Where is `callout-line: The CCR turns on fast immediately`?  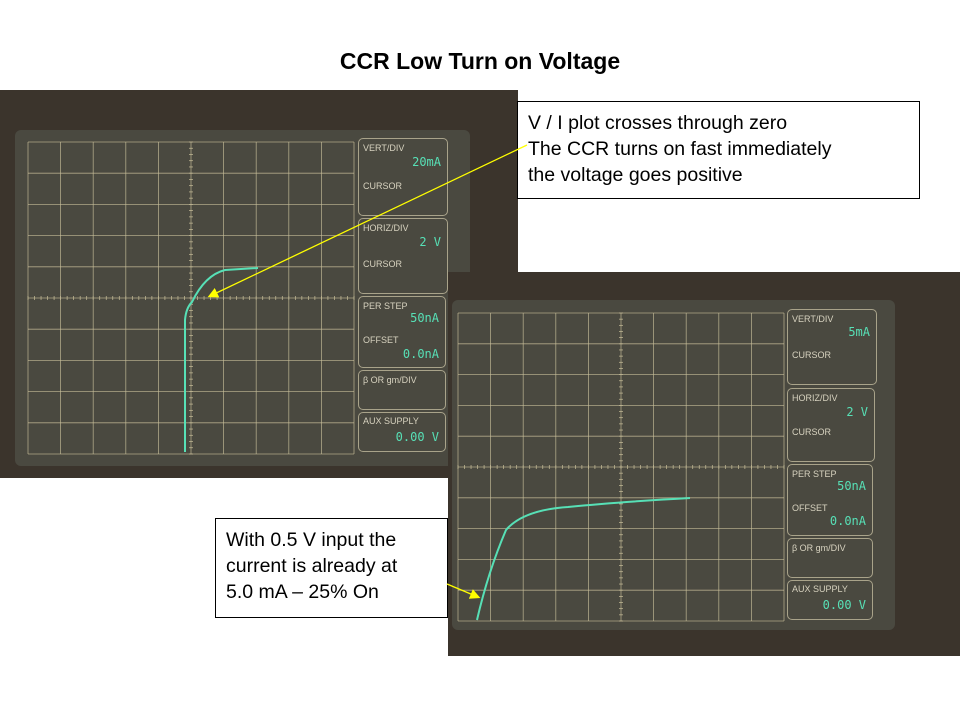
callout-line: The CCR turns on fast immediately is located at coordinates (680, 149).